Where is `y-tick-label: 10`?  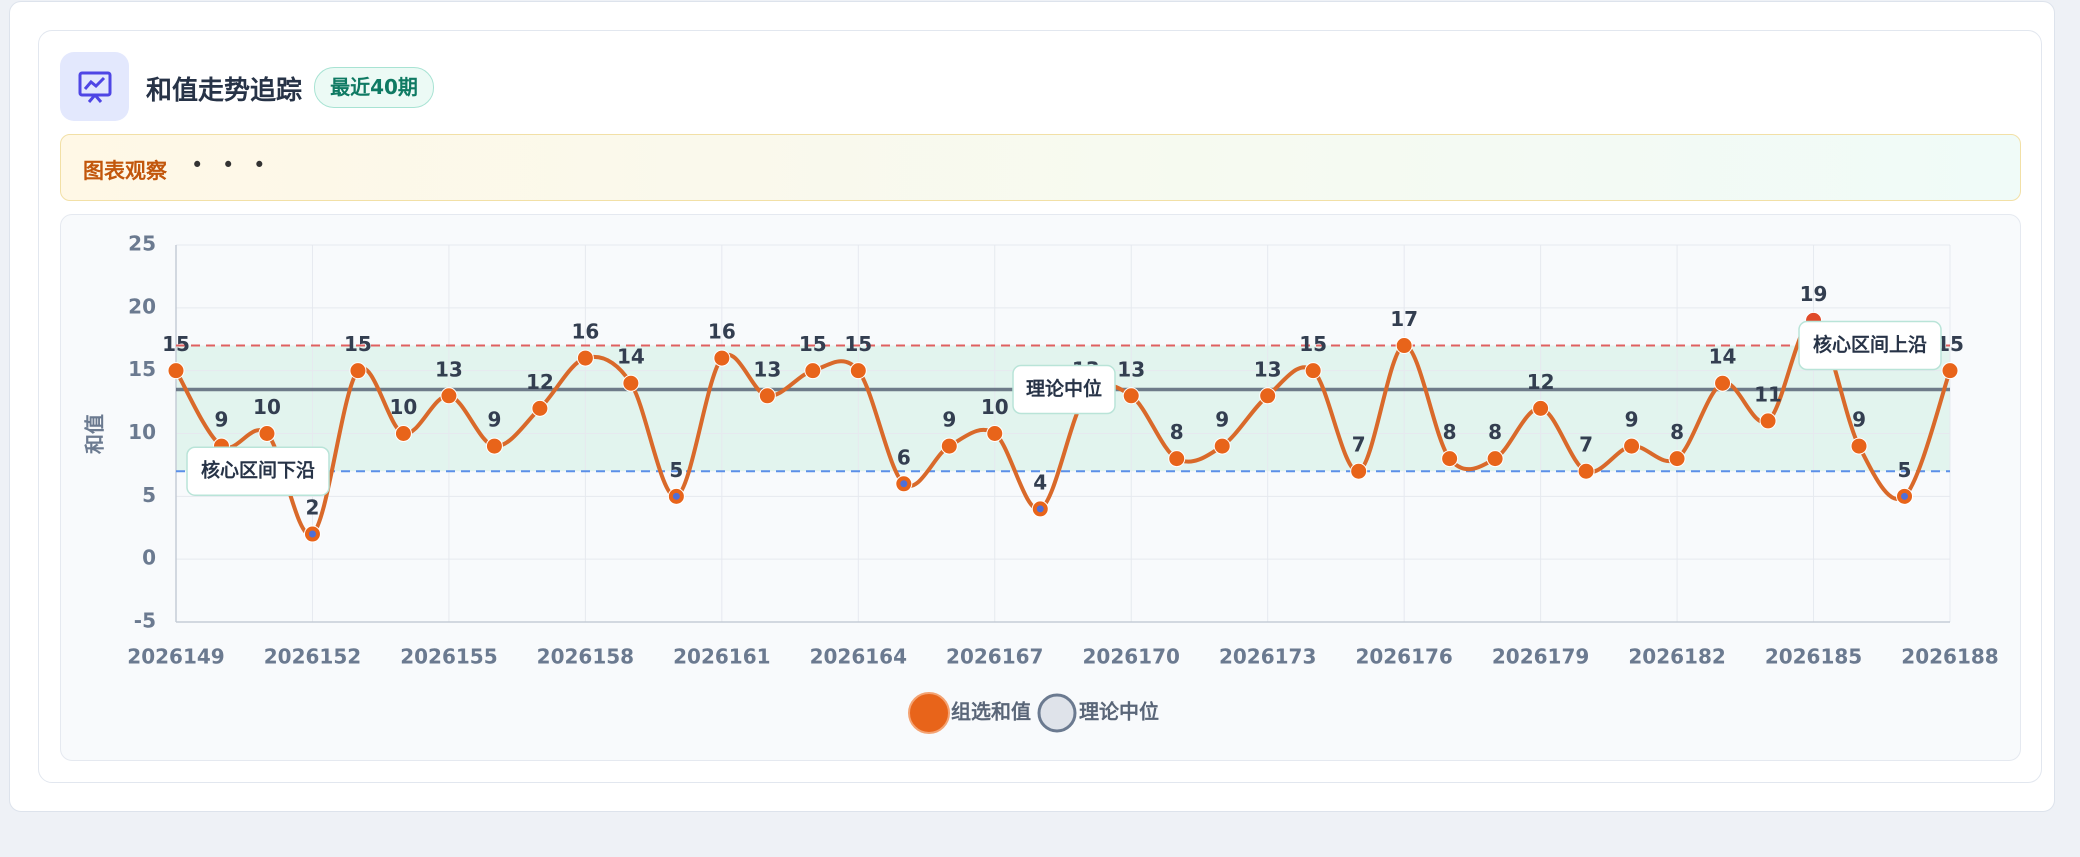 y-tick-label: 10 is located at coordinates (142, 432).